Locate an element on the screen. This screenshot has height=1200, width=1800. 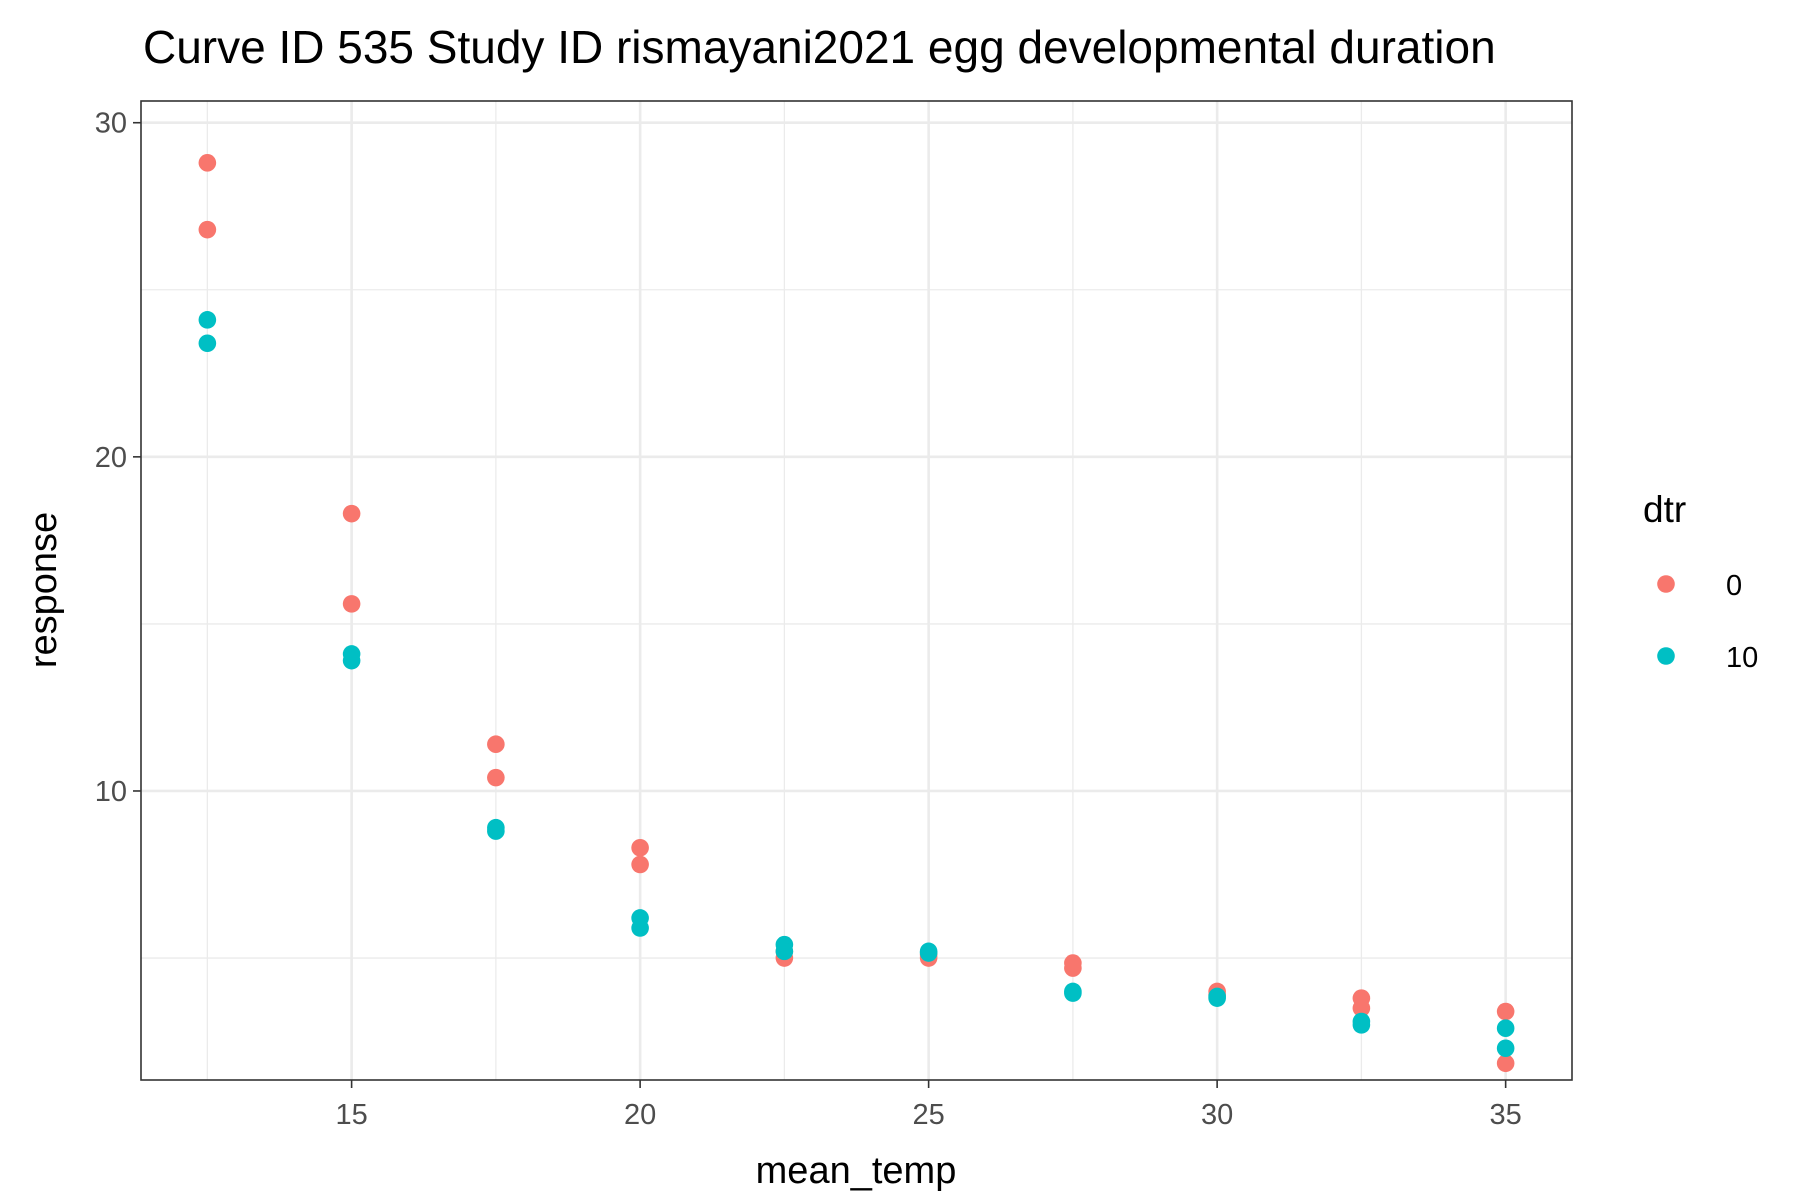
y-tick-label: 10 is located at coordinates (111, 792).